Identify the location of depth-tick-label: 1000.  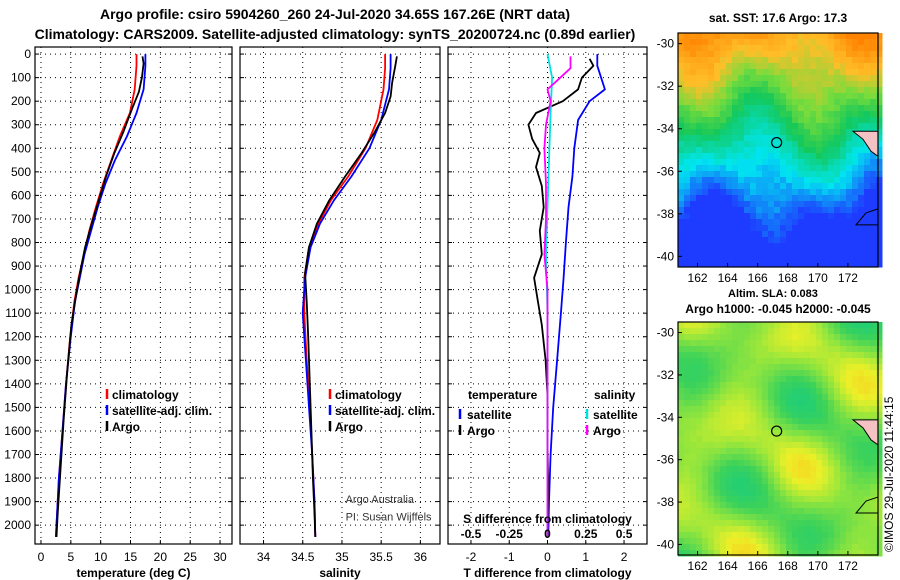
(17, 290).